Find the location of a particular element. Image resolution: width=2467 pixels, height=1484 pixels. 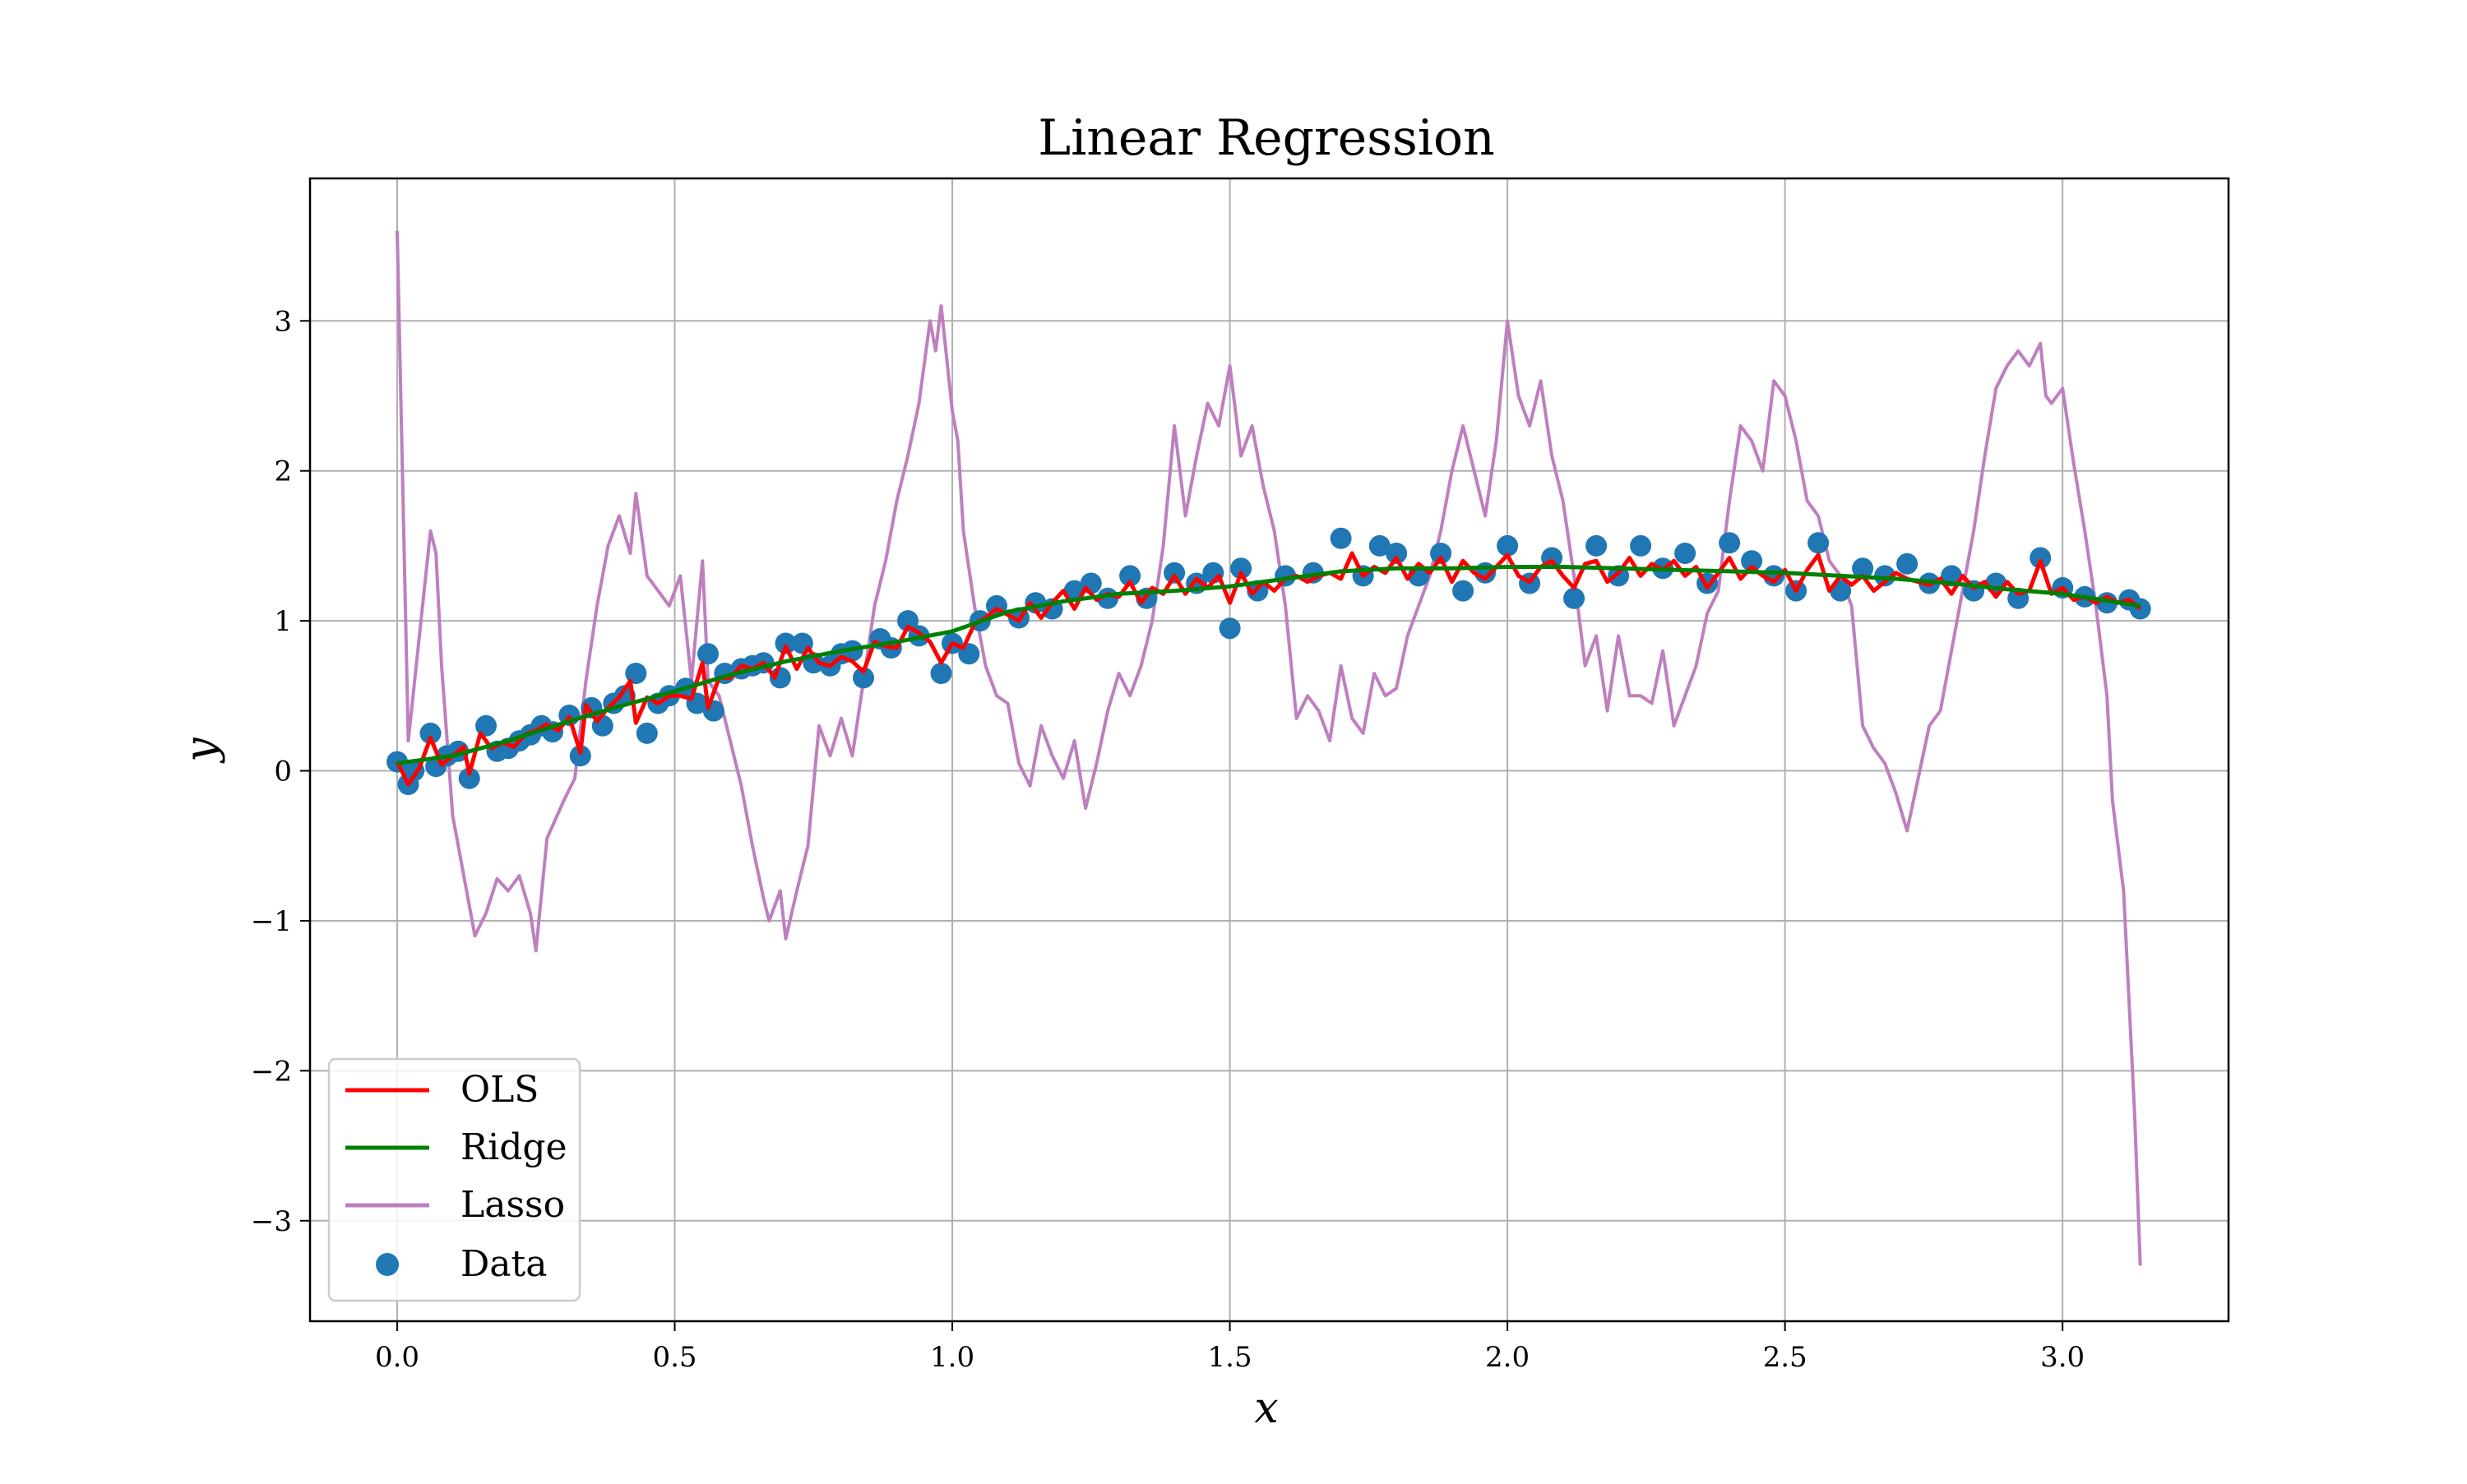

series-line-ridge is located at coordinates (1269, 665).